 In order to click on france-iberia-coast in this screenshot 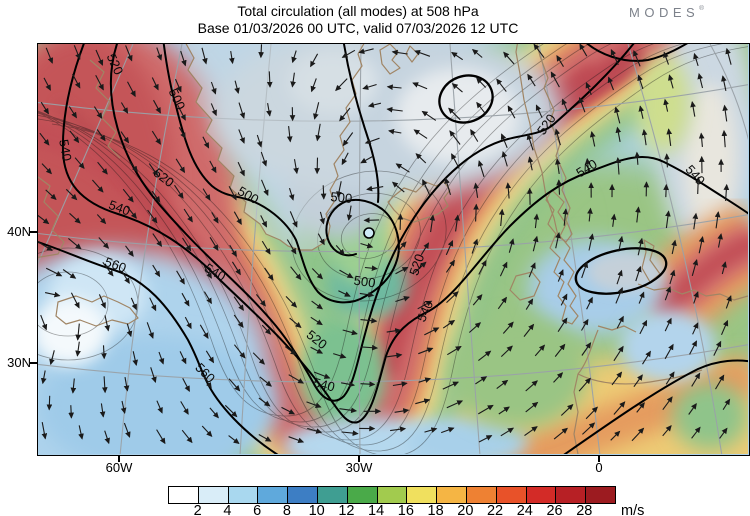, I will do `click(638, 389)`.